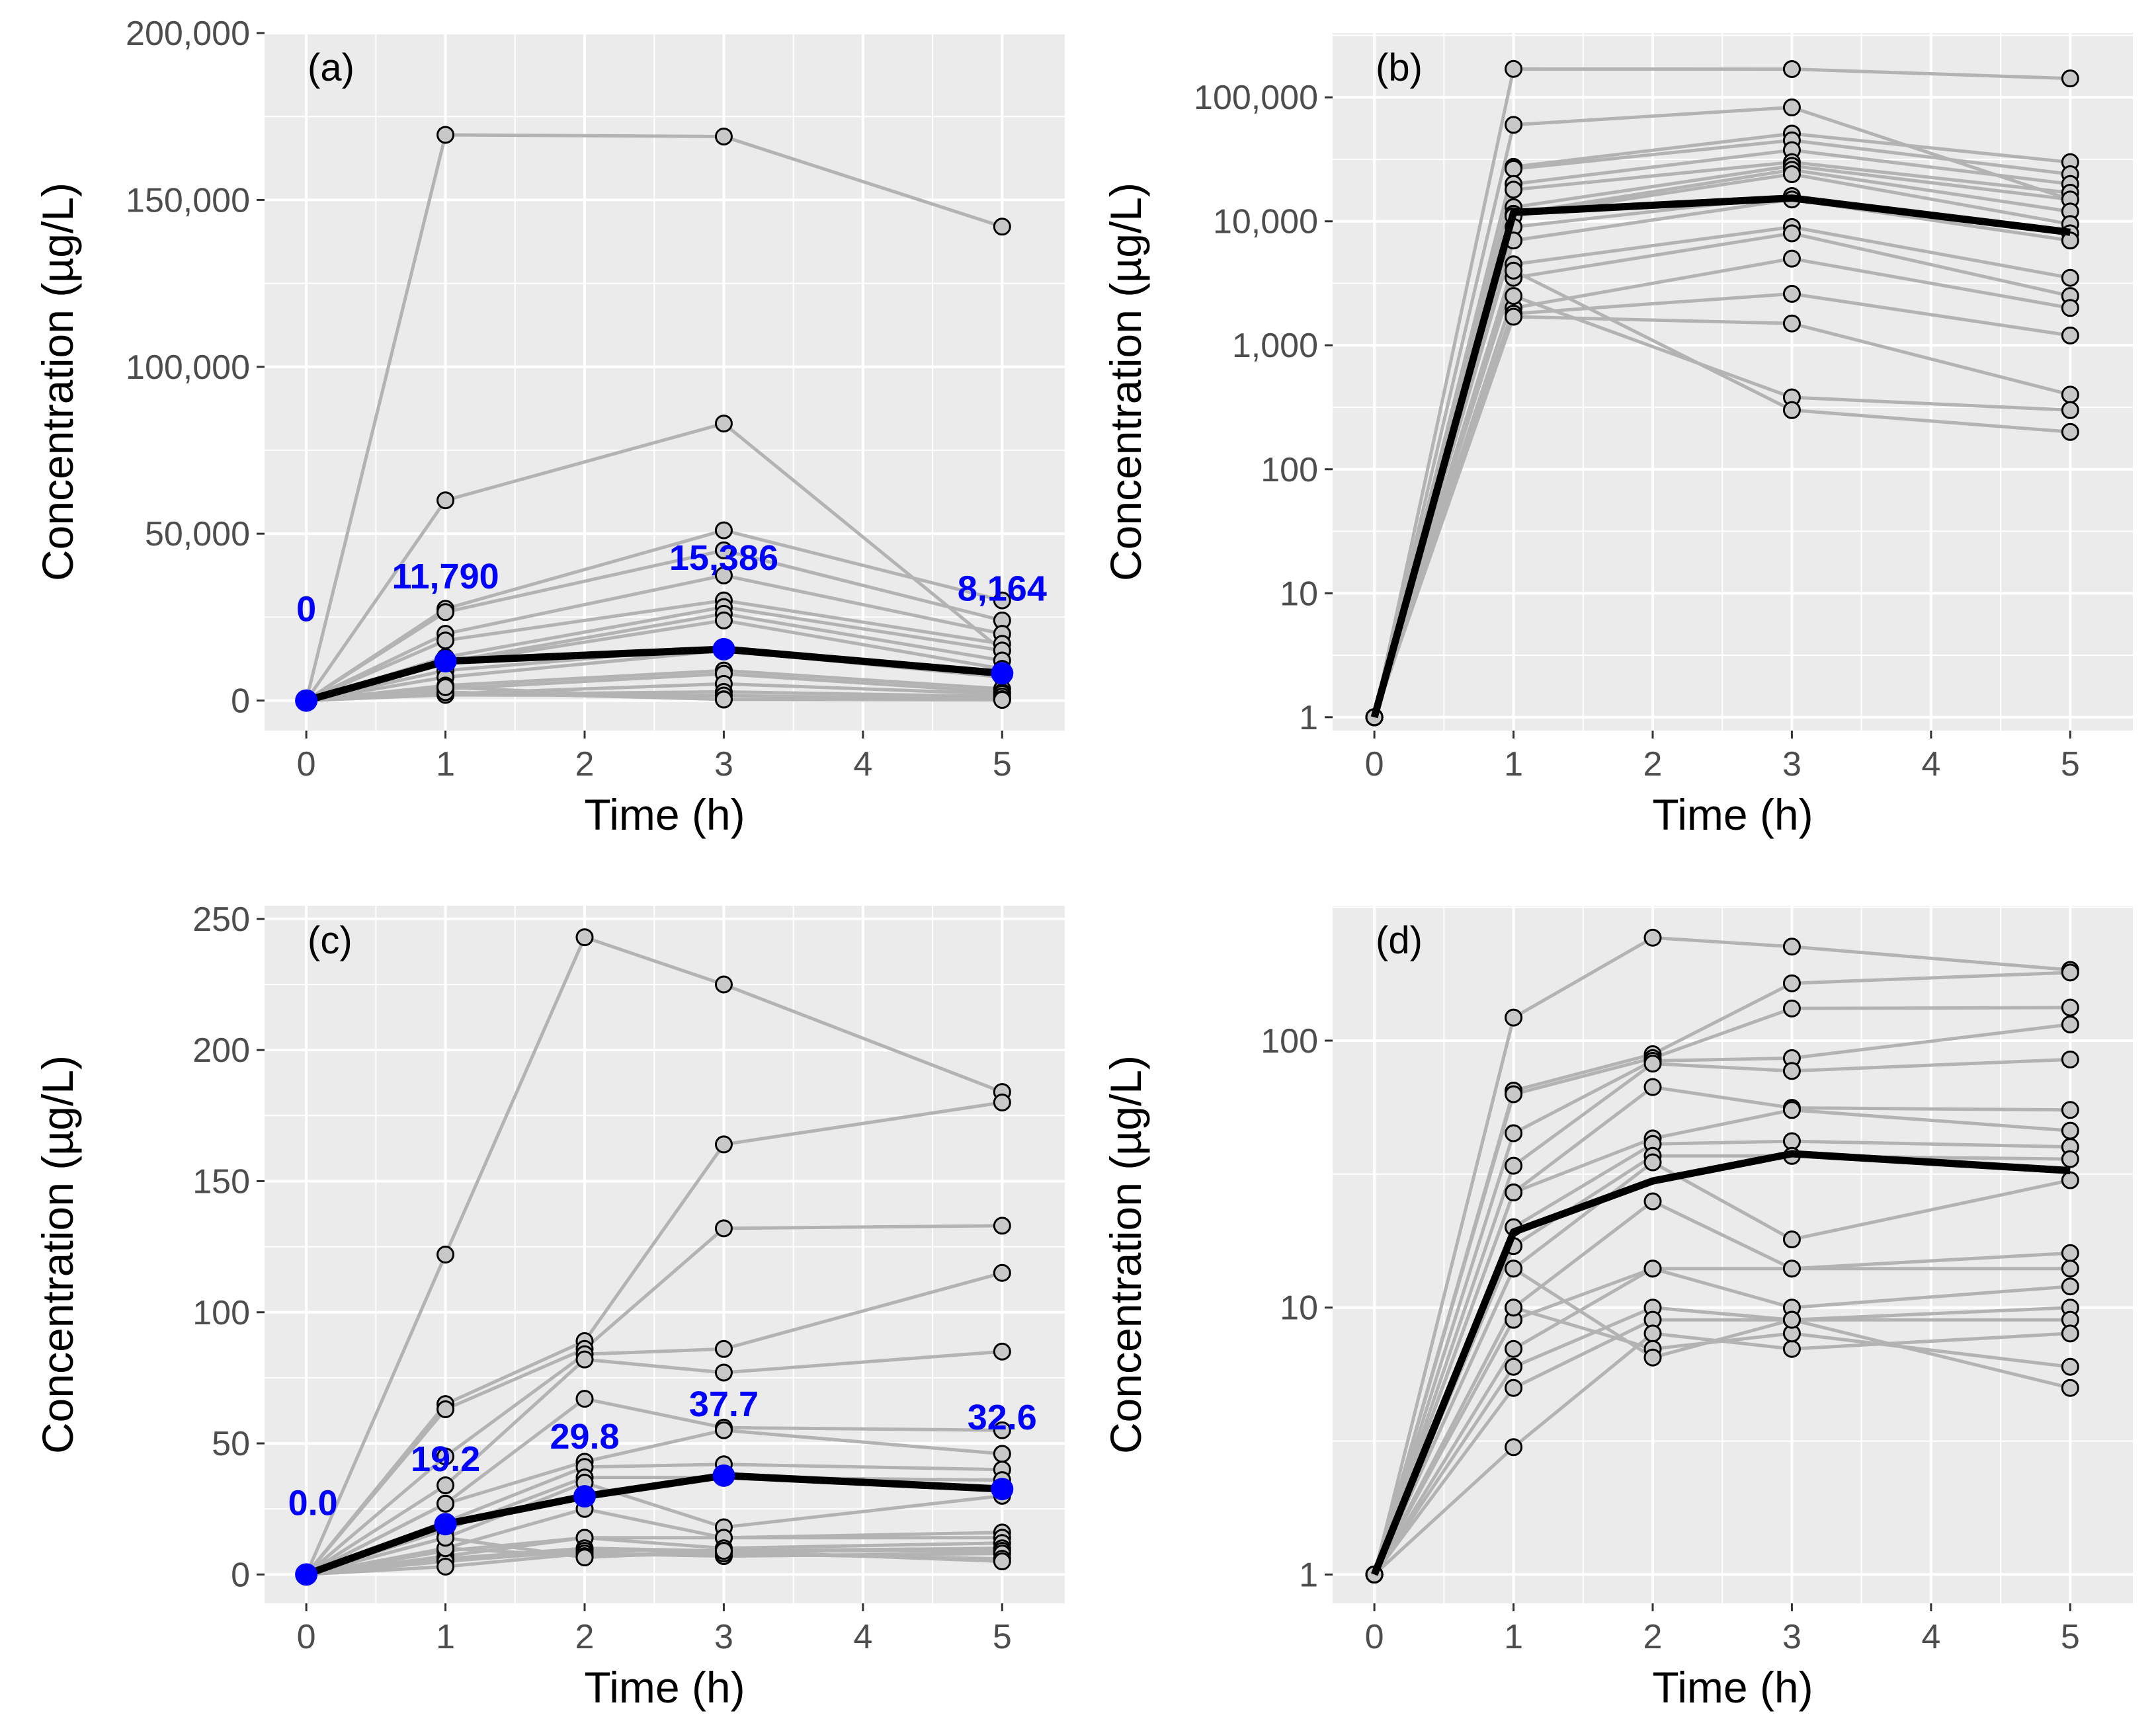 This screenshot has height=1723, width=2156. What do you see at coordinates (1721, 506) in the screenshot?
I see `subject-line-s17` at bounding box center [1721, 506].